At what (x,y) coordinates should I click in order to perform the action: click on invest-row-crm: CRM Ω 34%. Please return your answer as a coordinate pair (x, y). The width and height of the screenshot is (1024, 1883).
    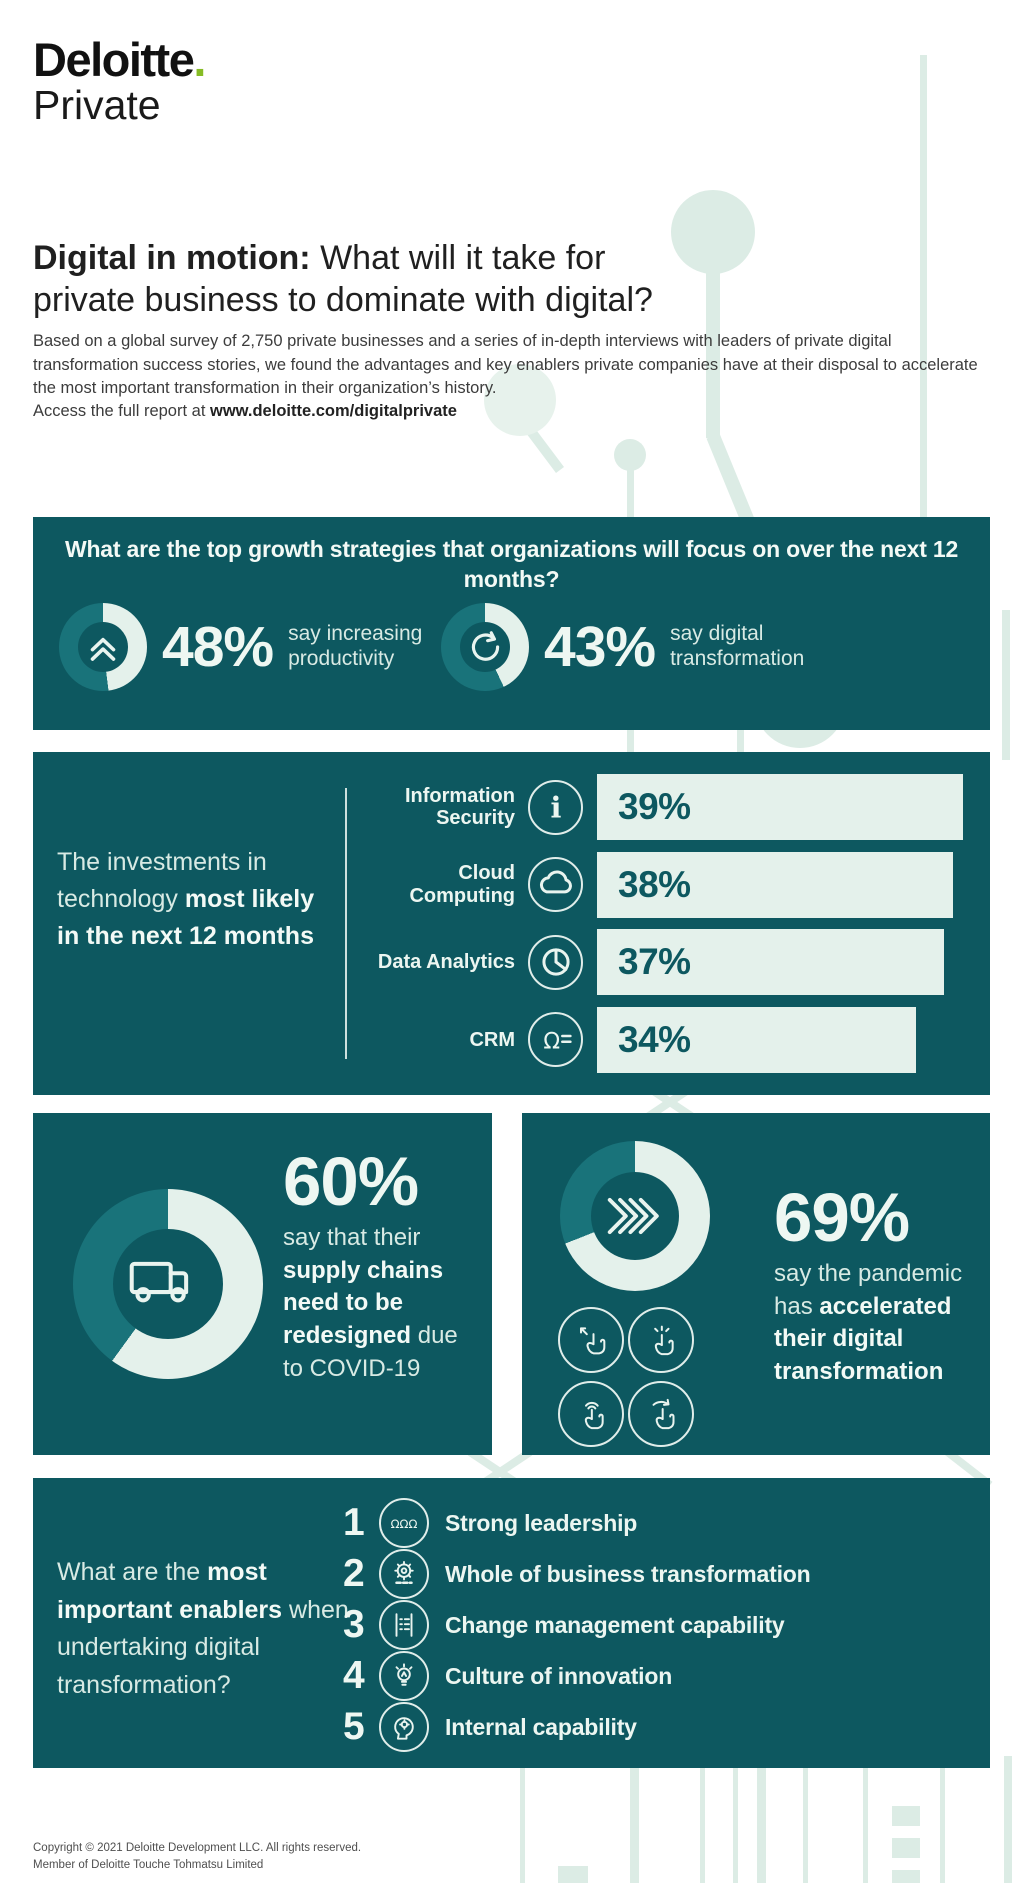
    Looking at the image, I should click on (666, 1039).